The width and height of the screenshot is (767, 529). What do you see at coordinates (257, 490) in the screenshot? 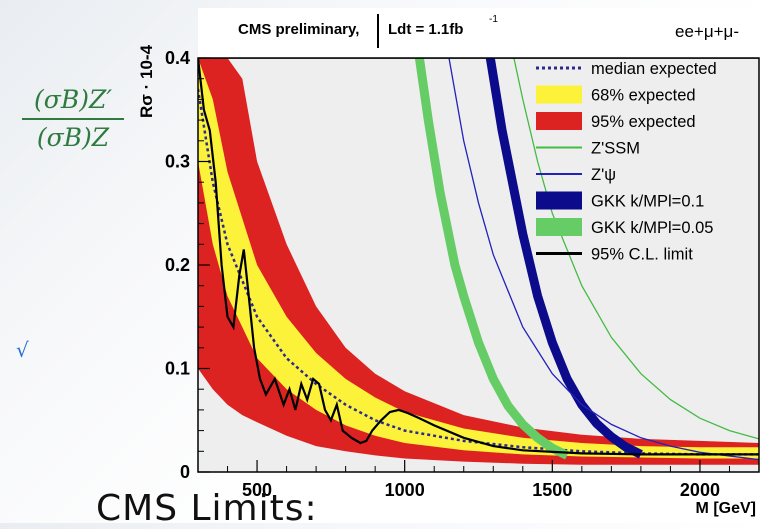
I see `x-tick-label: 500` at bounding box center [257, 490].